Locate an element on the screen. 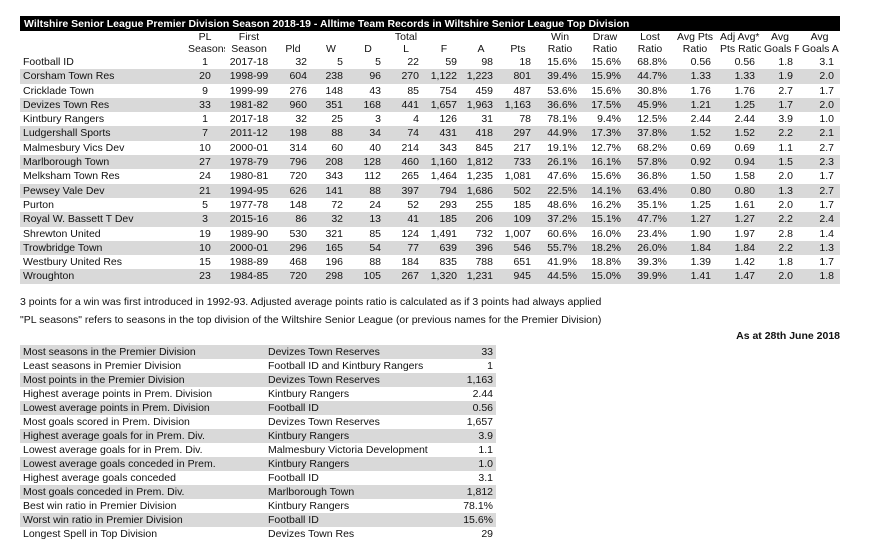 The width and height of the screenshot is (880, 552). team-name: Malmesbury Vics Dev is located at coordinates (74, 147).